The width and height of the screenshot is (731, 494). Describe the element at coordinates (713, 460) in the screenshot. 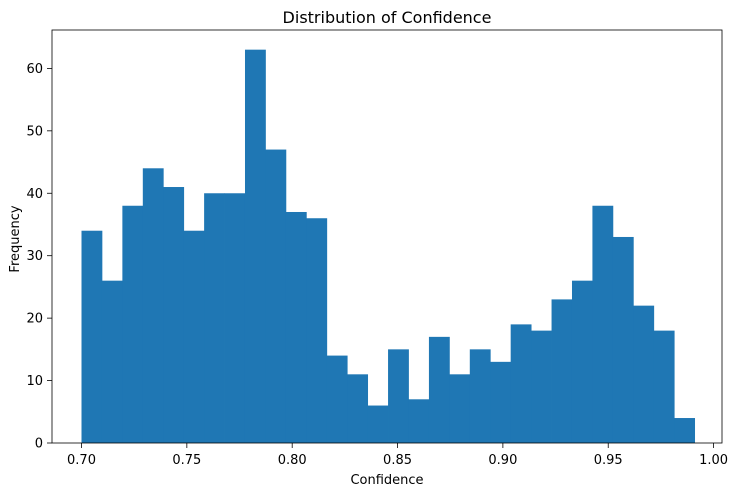

I see `x-tick-label: 1.00` at that location.